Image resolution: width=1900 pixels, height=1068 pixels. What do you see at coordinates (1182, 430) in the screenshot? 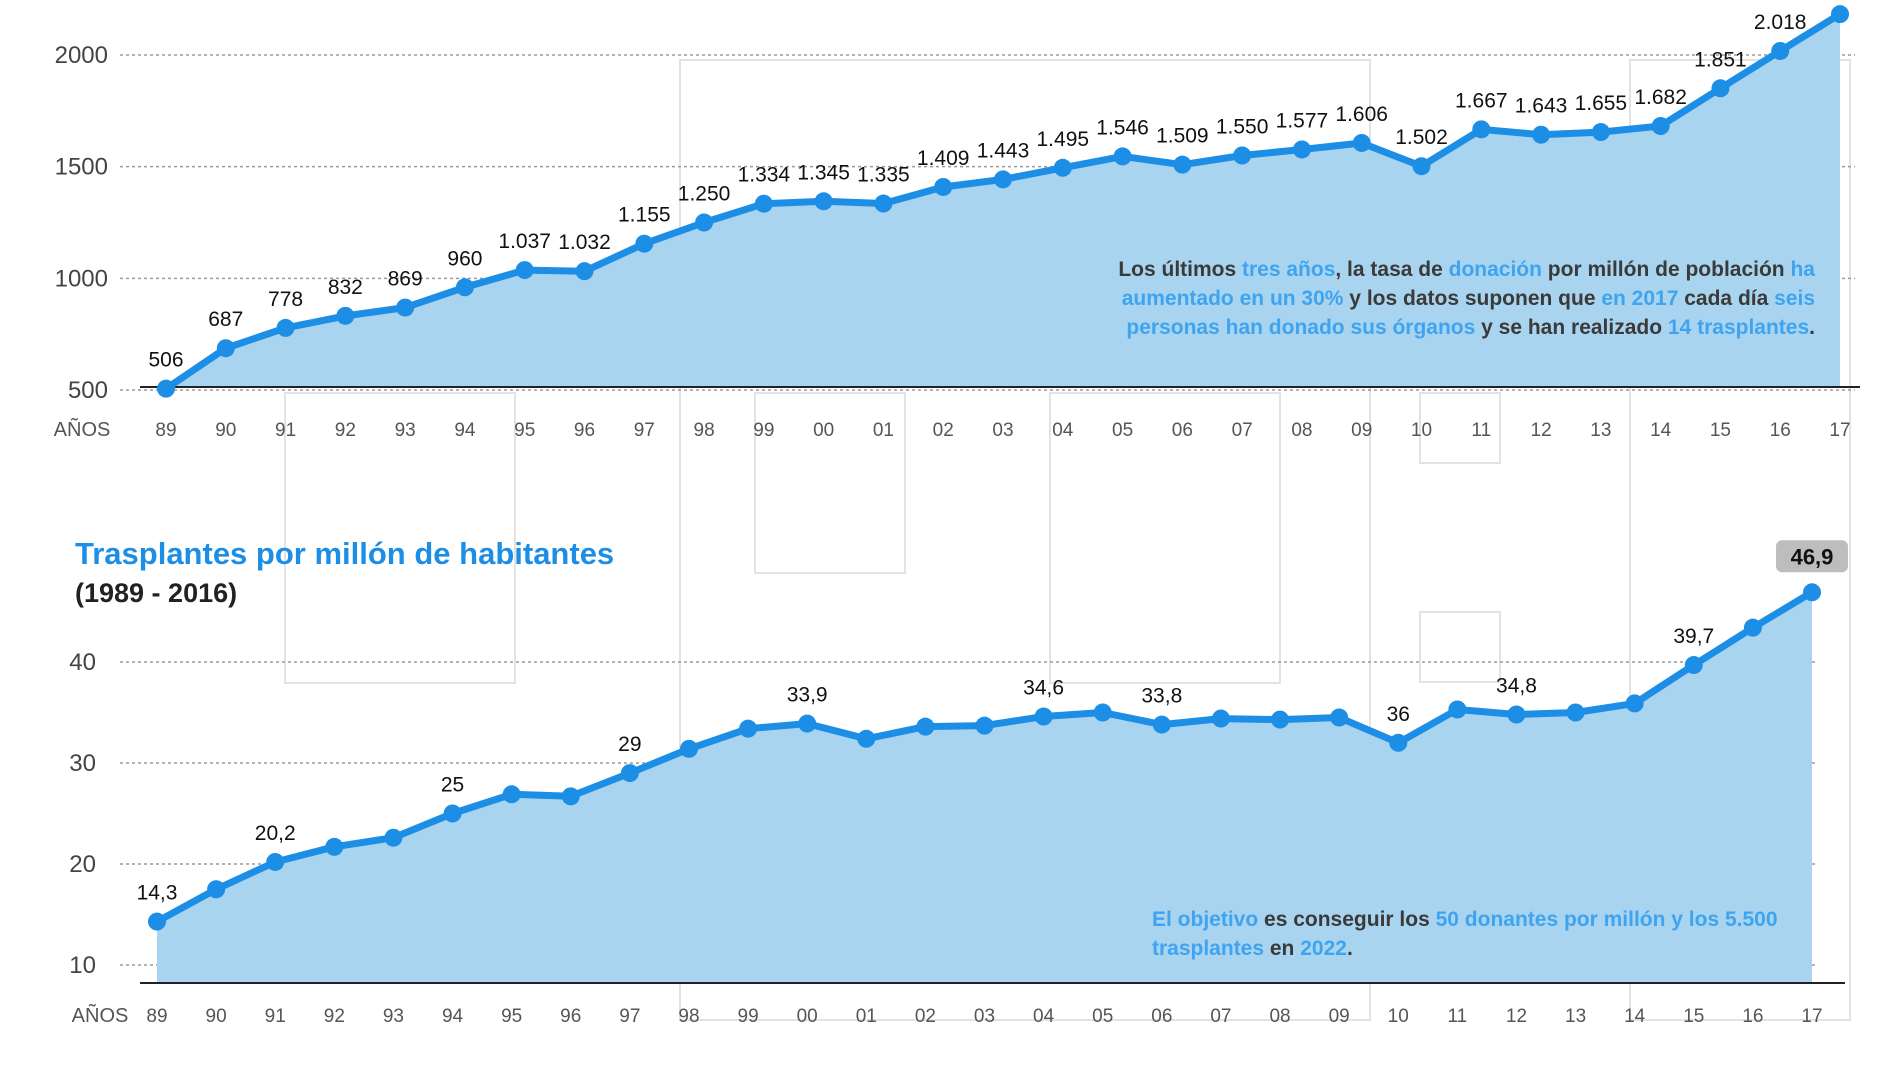
I see `x-tick-label: 06` at bounding box center [1182, 430].